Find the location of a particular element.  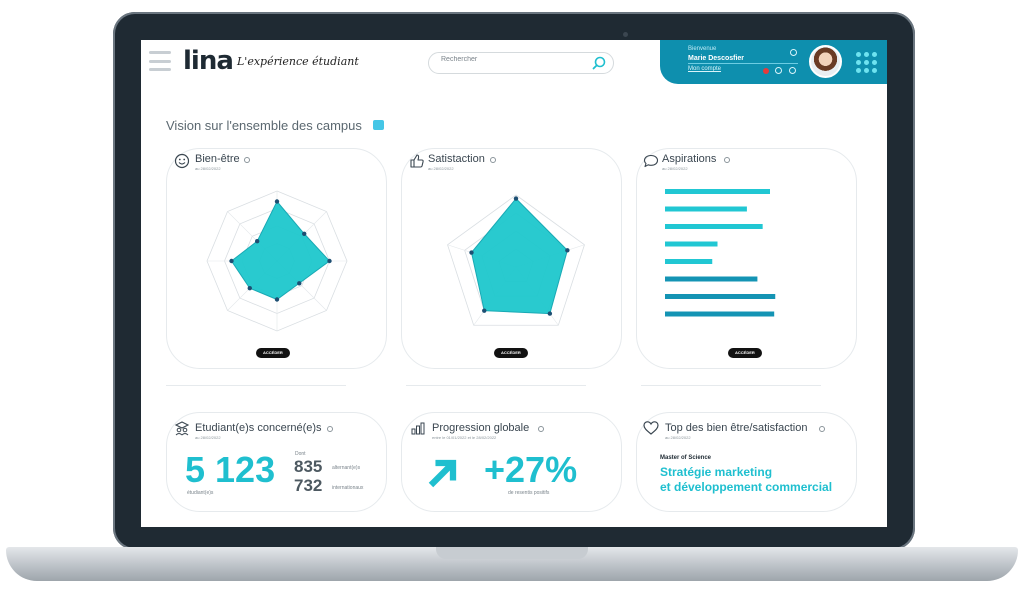

app-logo: lina is located at coordinates (208, 61).